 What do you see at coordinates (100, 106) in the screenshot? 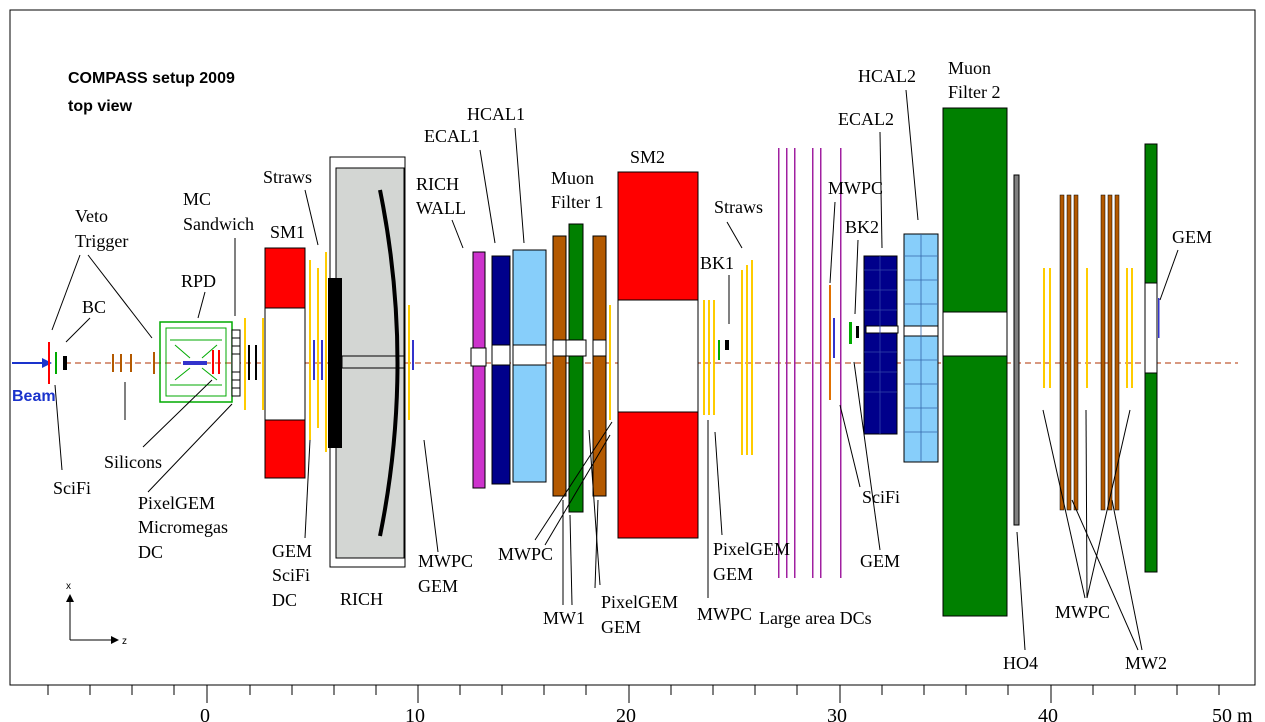
I see `title-line2: top view` at bounding box center [100, 106].